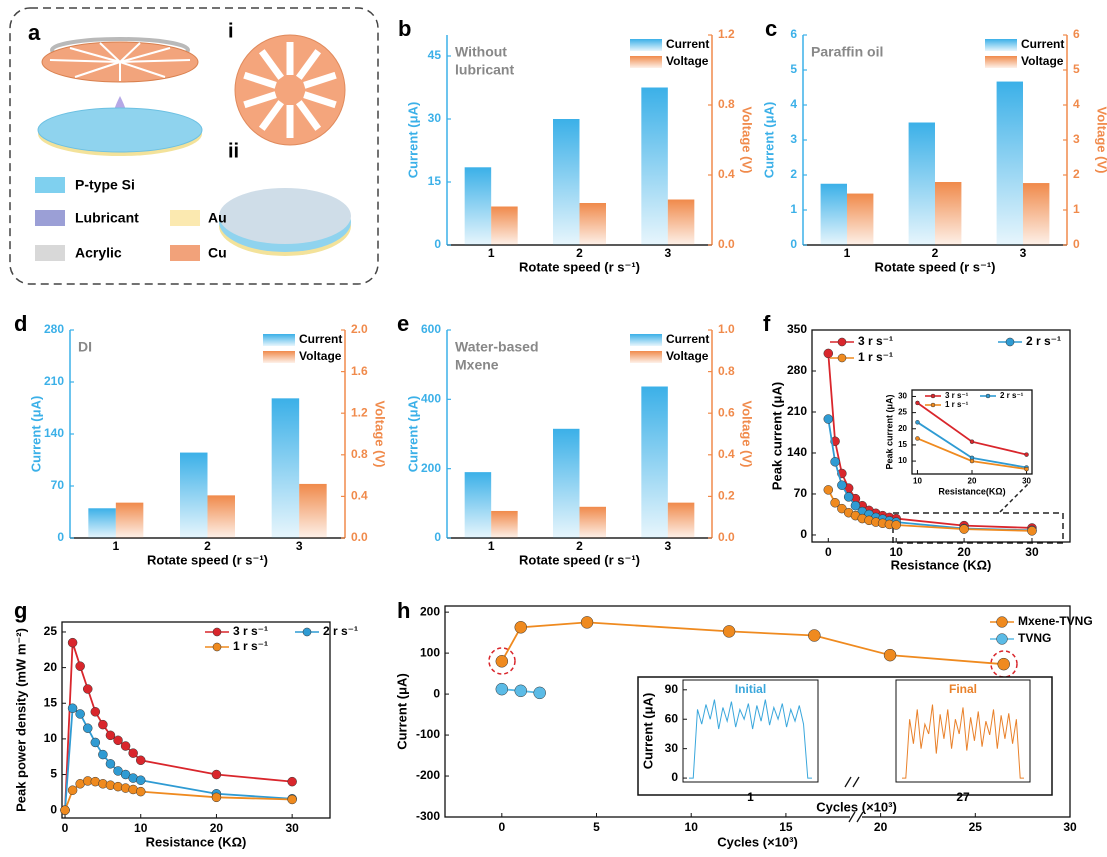 The width and height of the screenshot is (1107, 857). I want to click on y2-tick-label: 0.8, so click(726, 371).